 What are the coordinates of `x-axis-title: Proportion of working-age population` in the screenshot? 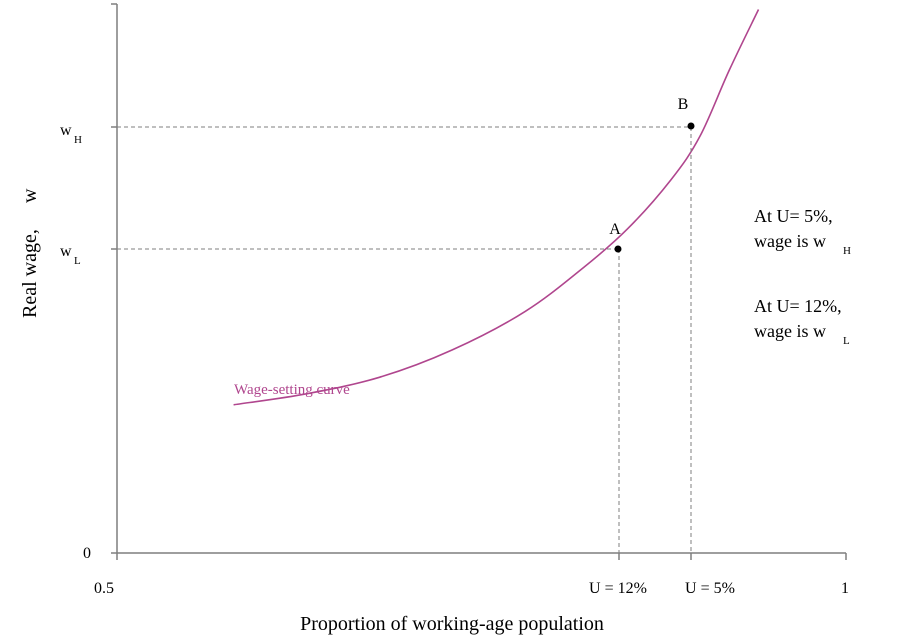 It's located at (452, 624).